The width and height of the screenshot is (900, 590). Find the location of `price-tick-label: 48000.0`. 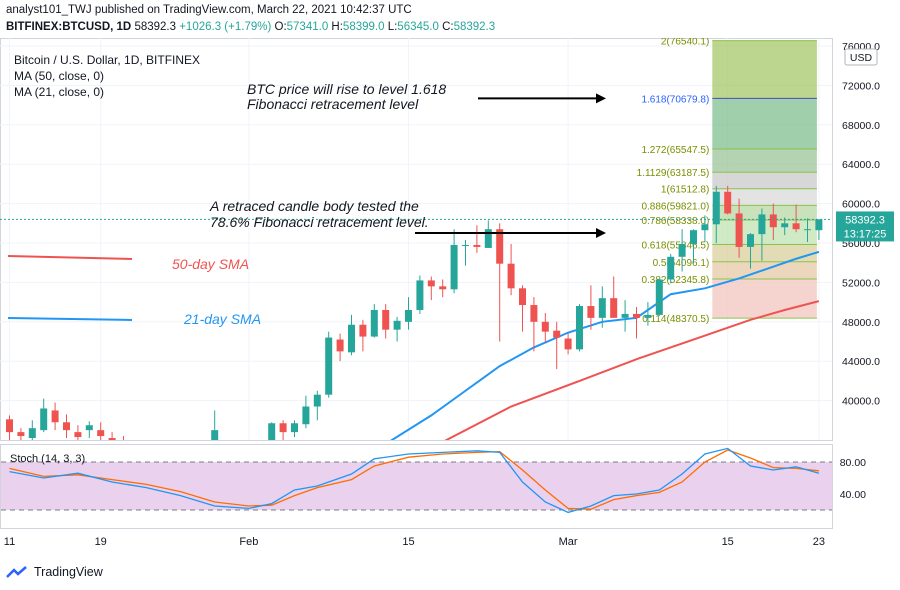

price-tick-label: 48000.0 is located at coordinates (861, 323).